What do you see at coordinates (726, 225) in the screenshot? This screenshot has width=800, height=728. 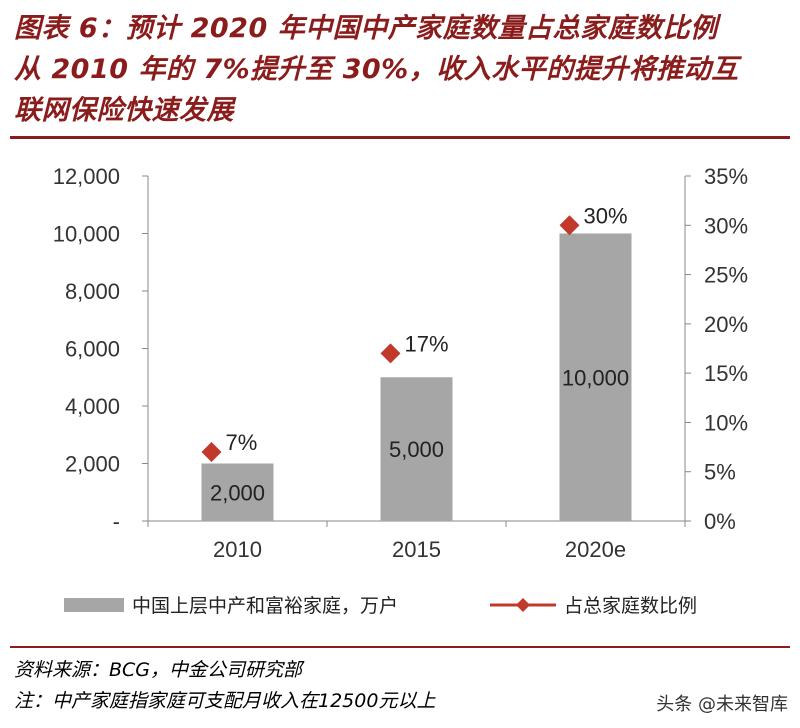 I see `y-right-tick-label: 30%` at bounding box center [726, 225].